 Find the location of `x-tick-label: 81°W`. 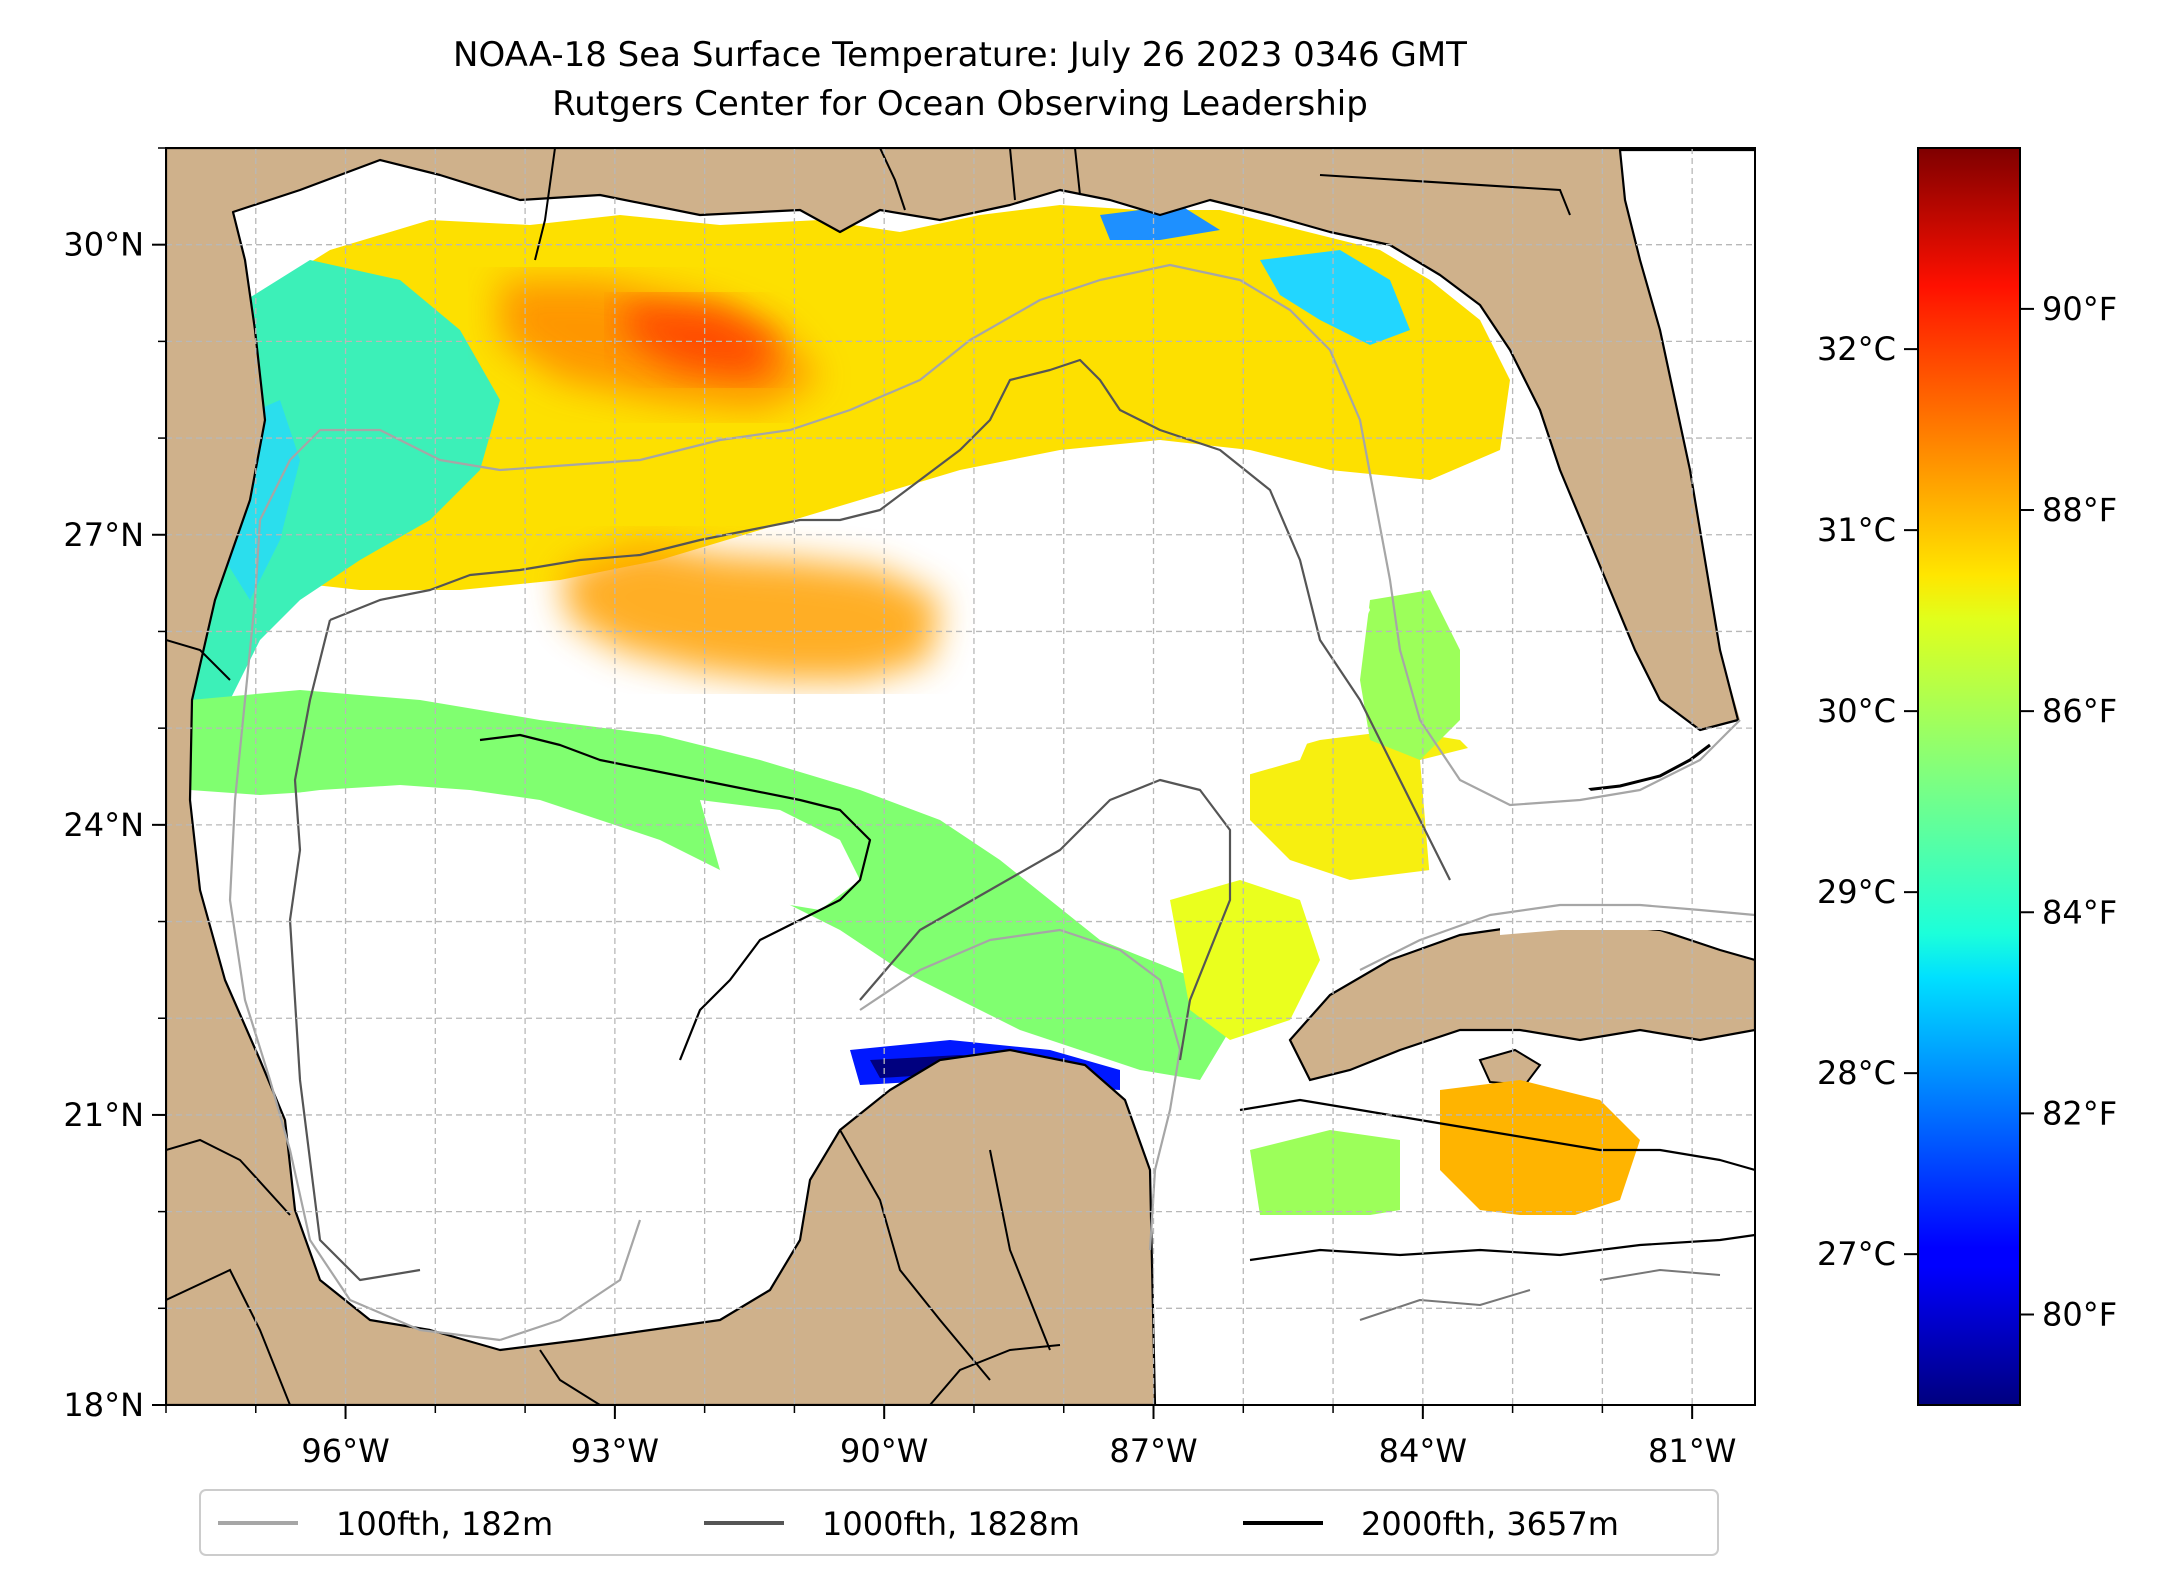

x-tick-label: 81°W is located at coordinates (1692, 1451).